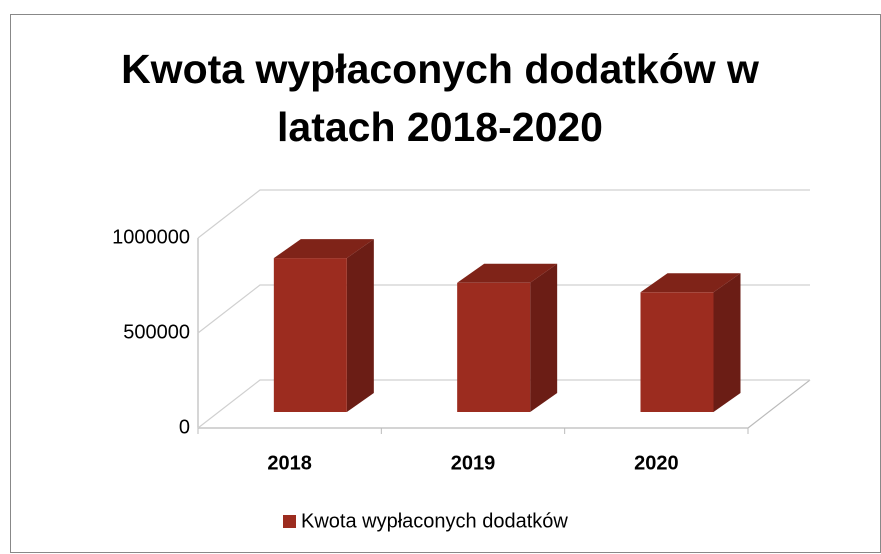 Image resolution: width=881 pixels, height=554 pixels. Describe the element at coordinates (289, 463) in the screenshot. I see `x-tick-label: 2018` at that location.